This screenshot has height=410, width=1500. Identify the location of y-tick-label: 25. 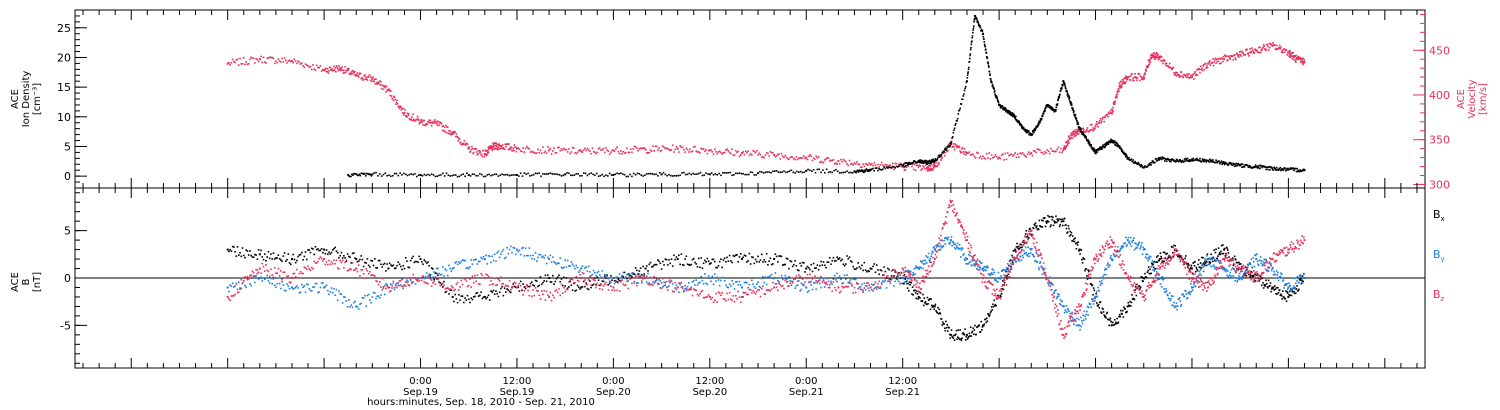
(64, 28).